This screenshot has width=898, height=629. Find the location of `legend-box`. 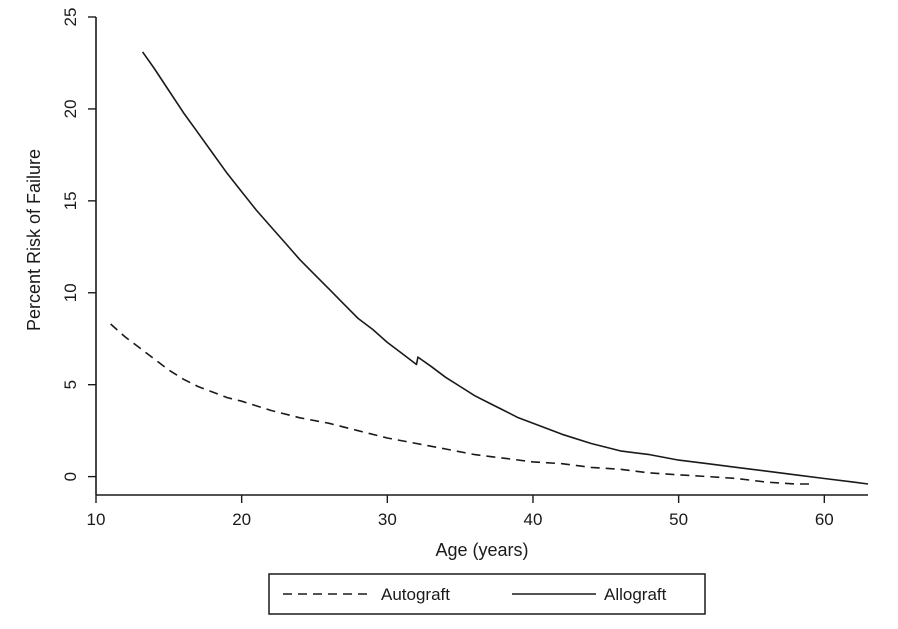

legend-box is located at coordinates (487, 594).